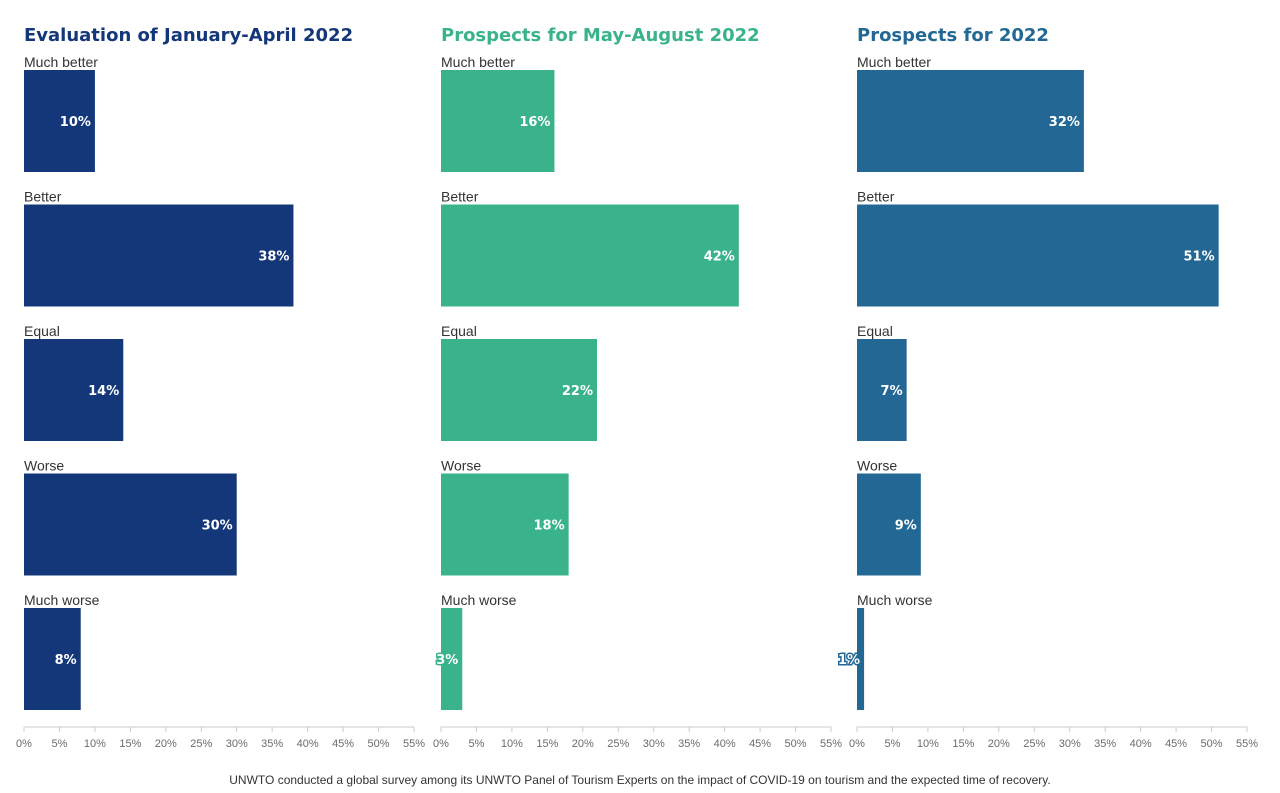  Describe the element at coordinates (892, 391) in the screenshot. I see `value-label: 7%` at that location.